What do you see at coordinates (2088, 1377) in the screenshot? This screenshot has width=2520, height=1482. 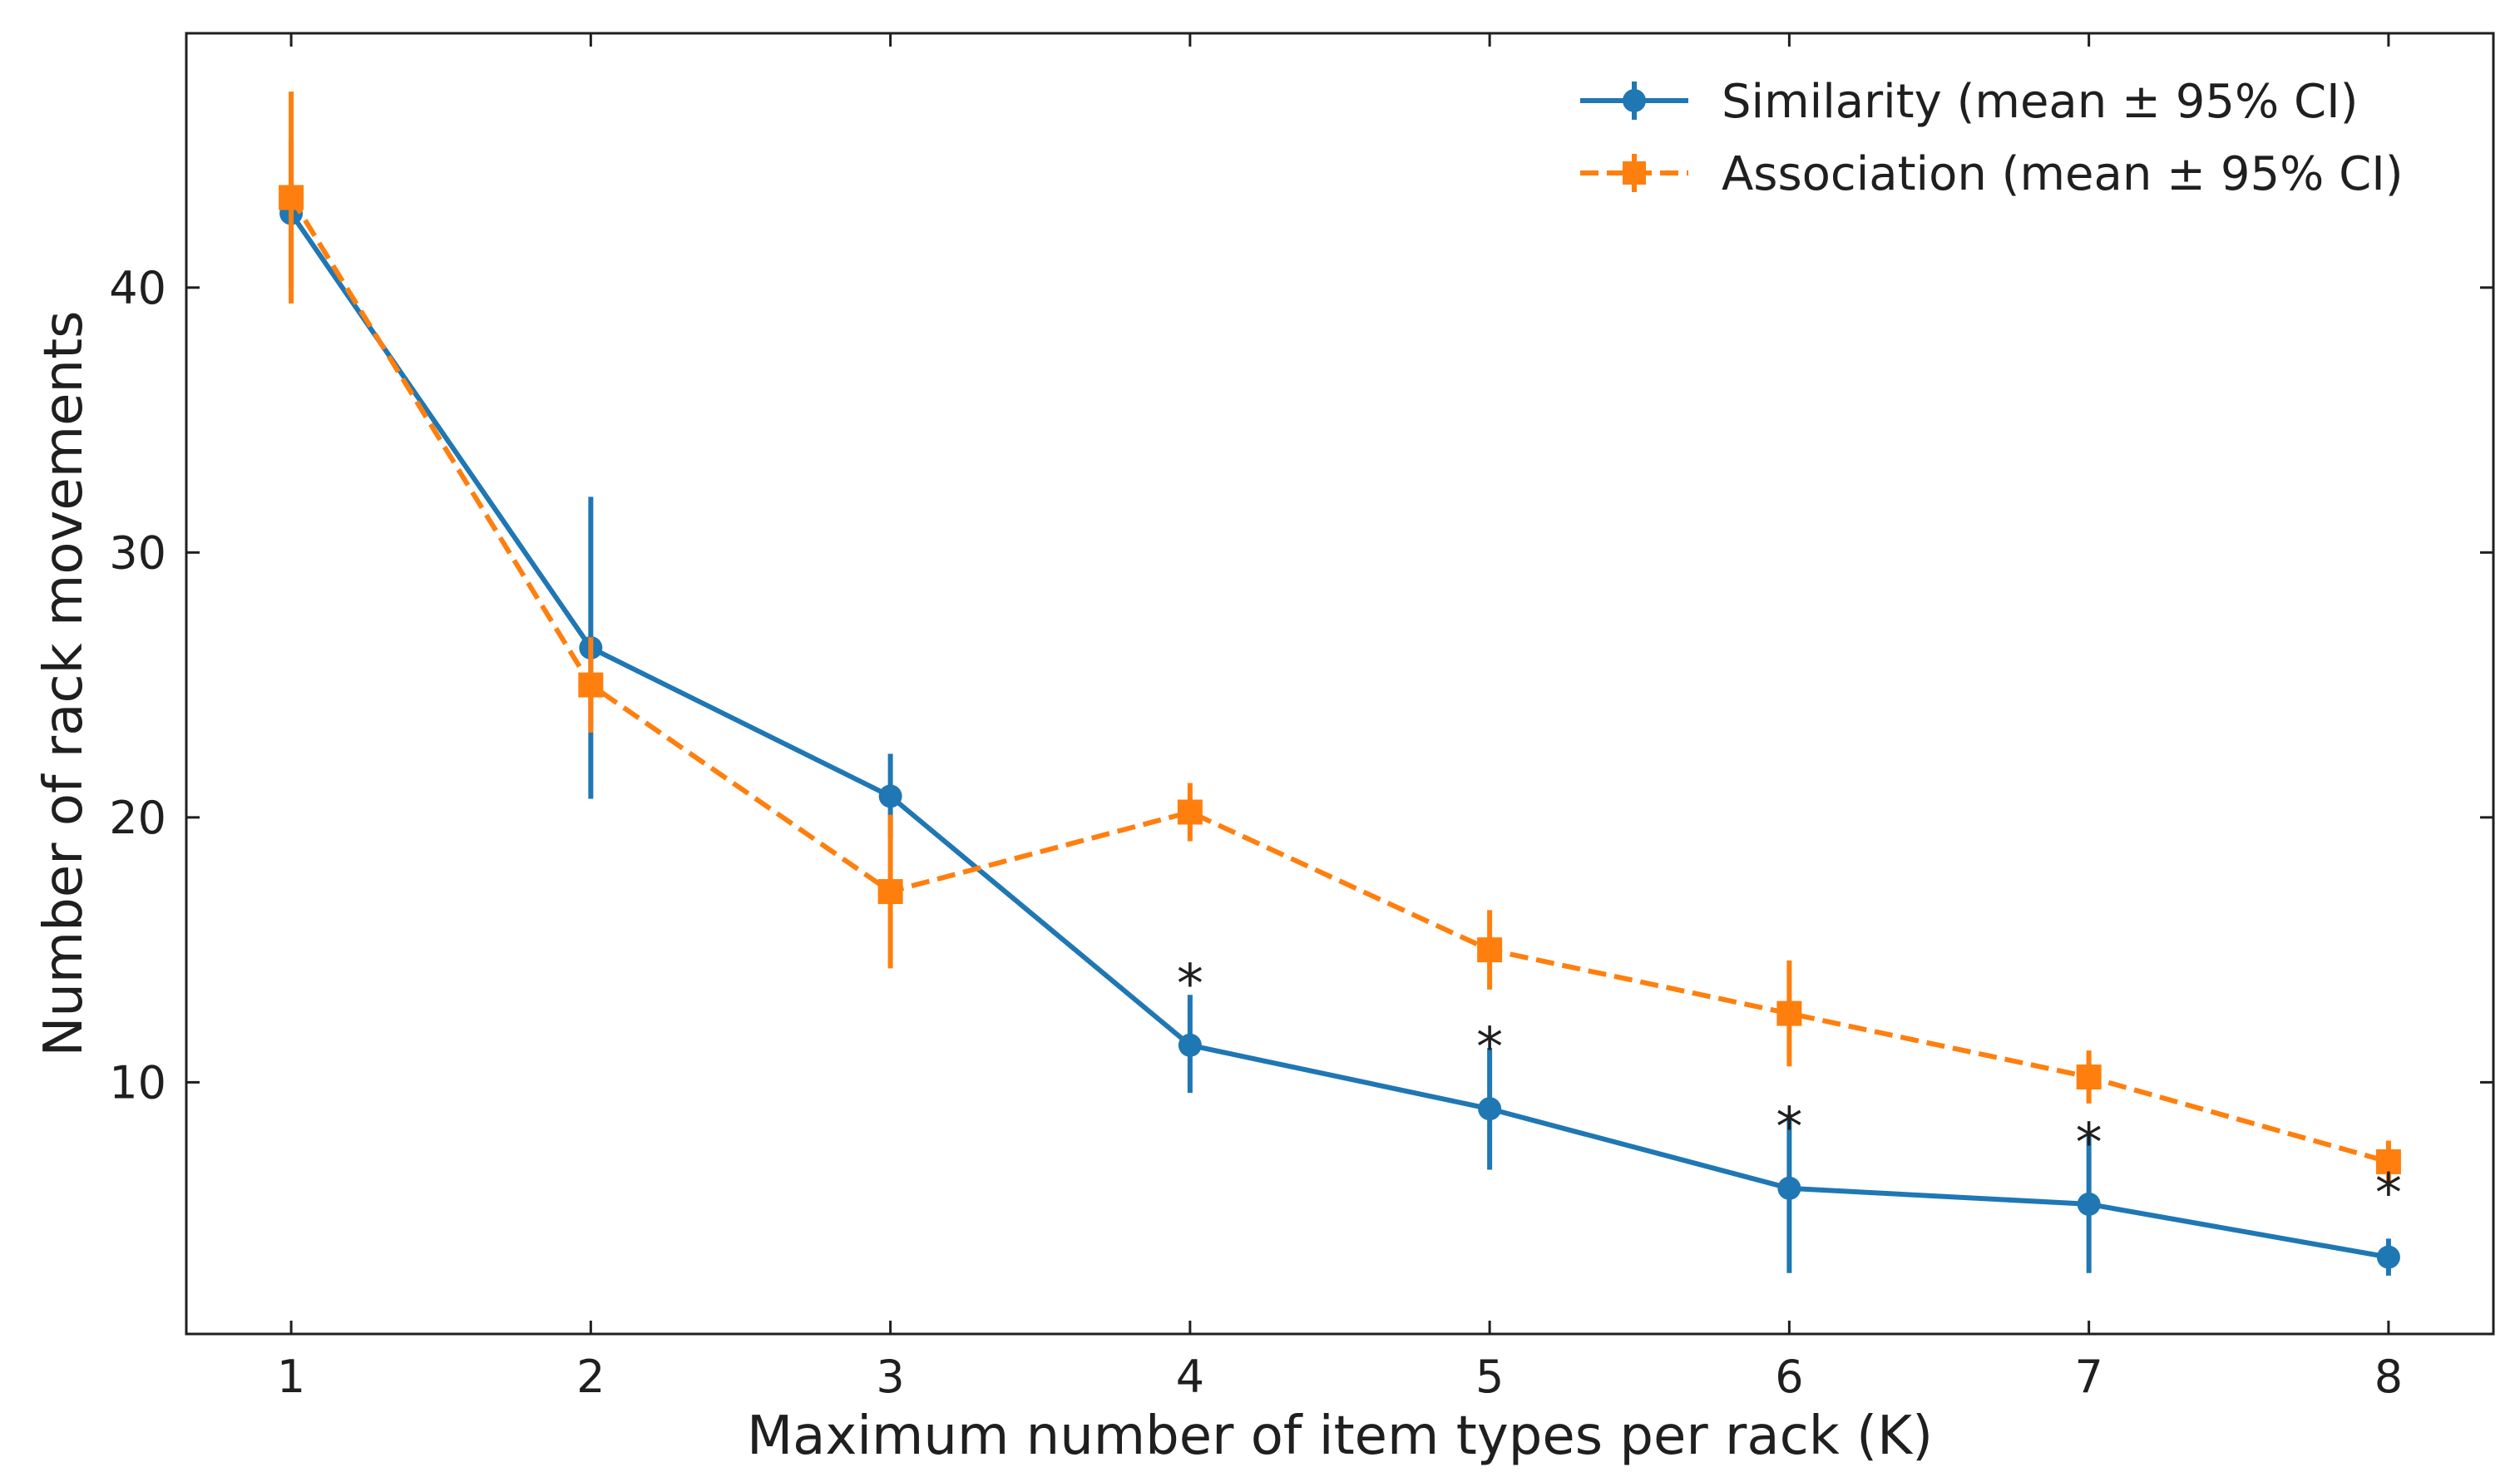 I see `x-tick-label-7: 7` at bounding box center [2088, 1377].